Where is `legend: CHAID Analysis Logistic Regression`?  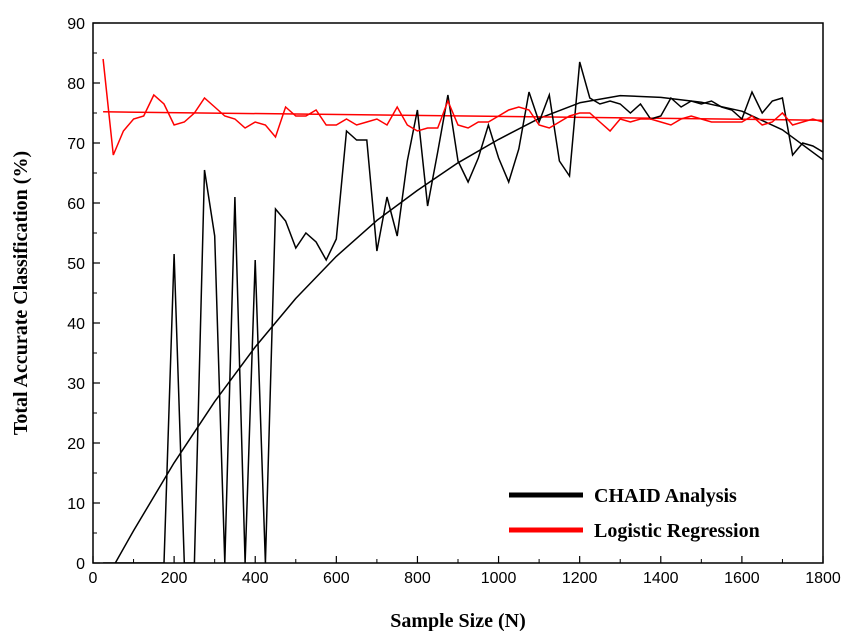 legend: CHAID Analysis Logistic Regression is located at coordinates (634, 513).